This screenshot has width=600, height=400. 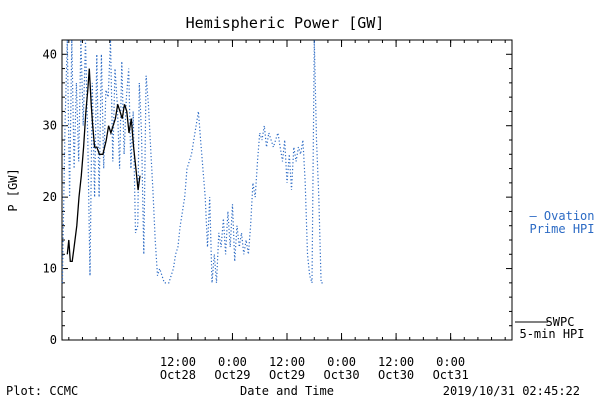 What do you see at coordinates (50, 197) in the screenshot?
I see `y-tick-label: 20` at bounding box center [50, 197].